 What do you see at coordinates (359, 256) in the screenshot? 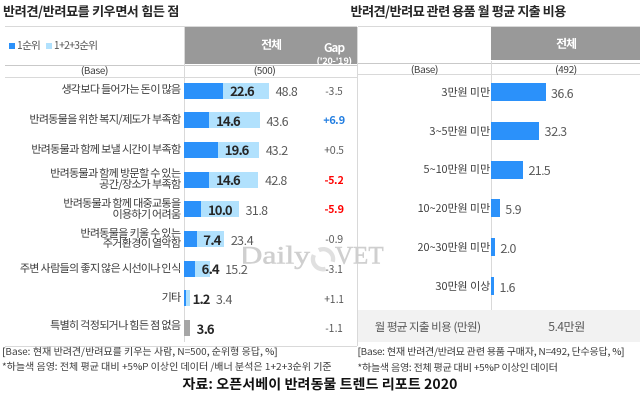
I see `svg-text: VET` at bounding box center [359, 256].